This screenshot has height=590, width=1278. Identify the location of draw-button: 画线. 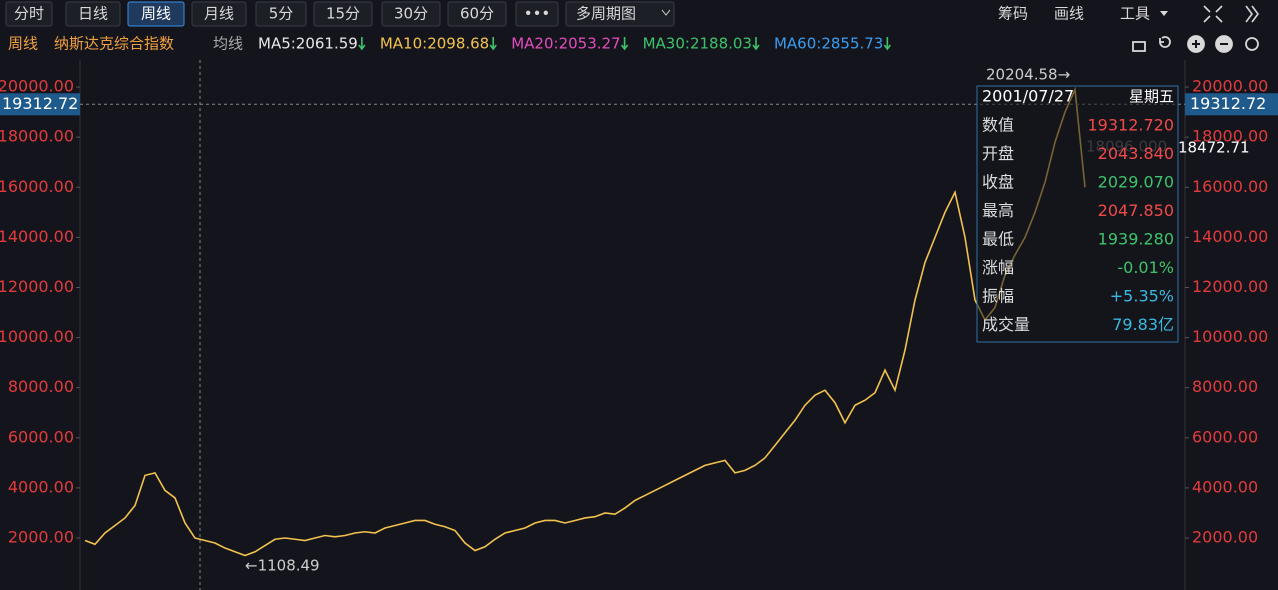
(1069, 14).